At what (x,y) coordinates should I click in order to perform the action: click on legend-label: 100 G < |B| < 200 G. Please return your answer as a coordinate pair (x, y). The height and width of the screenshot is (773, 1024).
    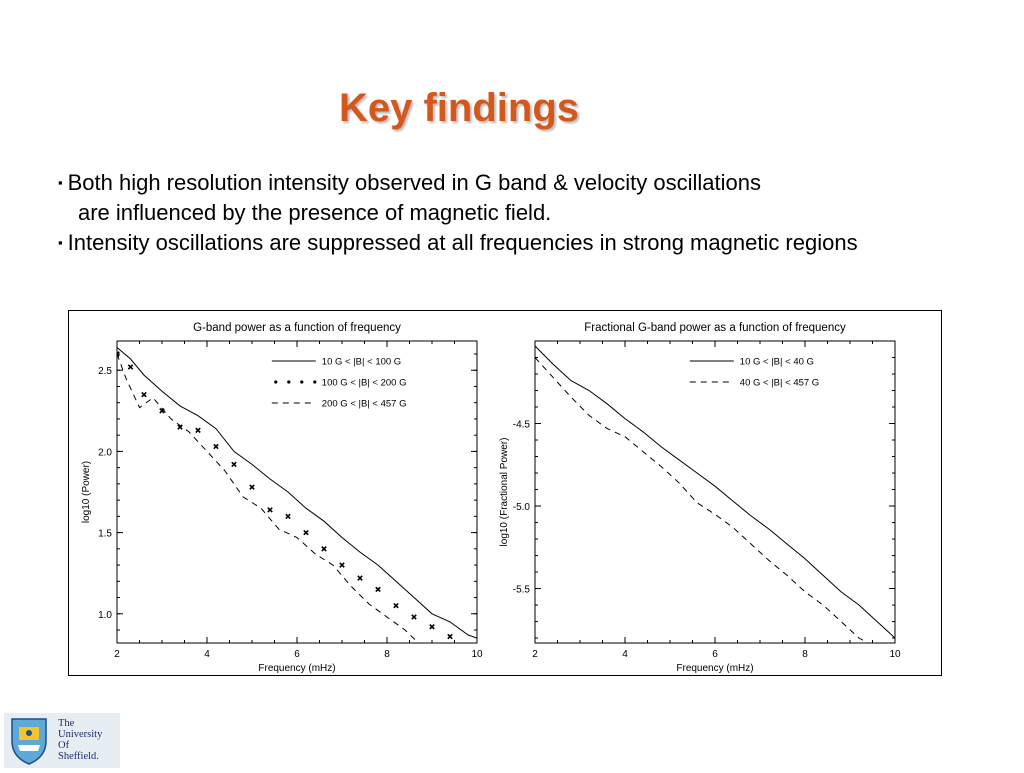
    Looking at the image, I should click on (364, 383).